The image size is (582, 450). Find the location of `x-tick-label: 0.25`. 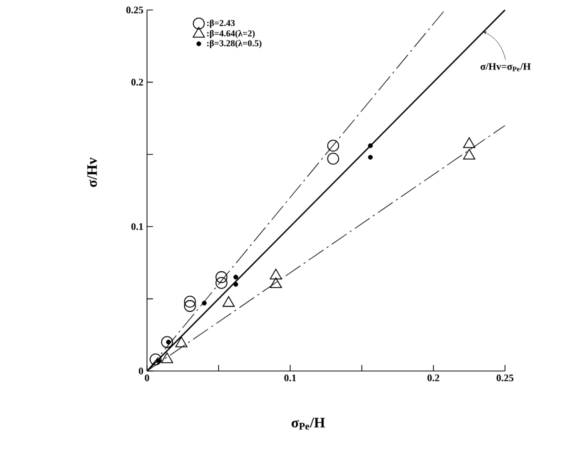

x-tick-label: 0.25 is located at coordinates (505, 378).